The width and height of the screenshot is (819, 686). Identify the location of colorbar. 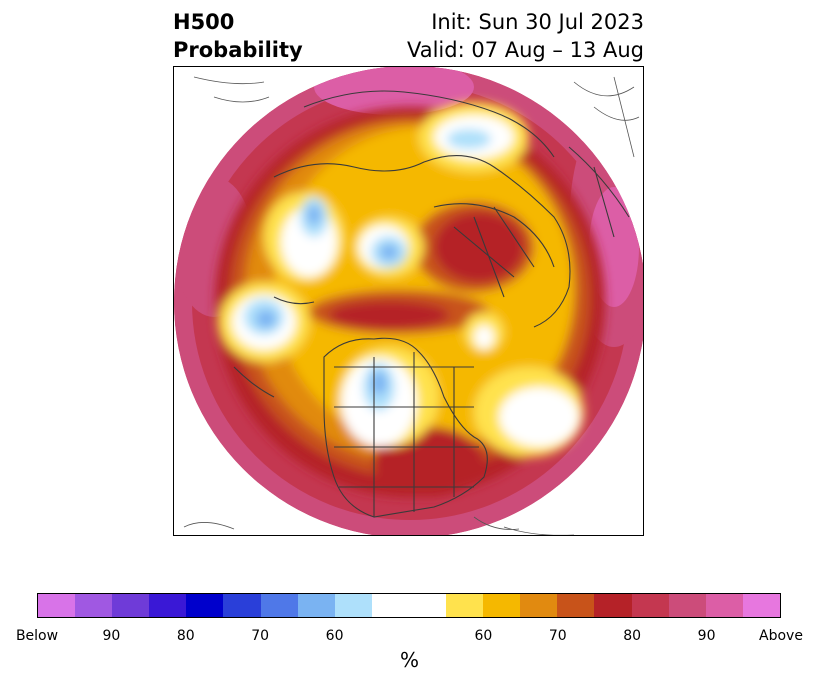
(409, 605).